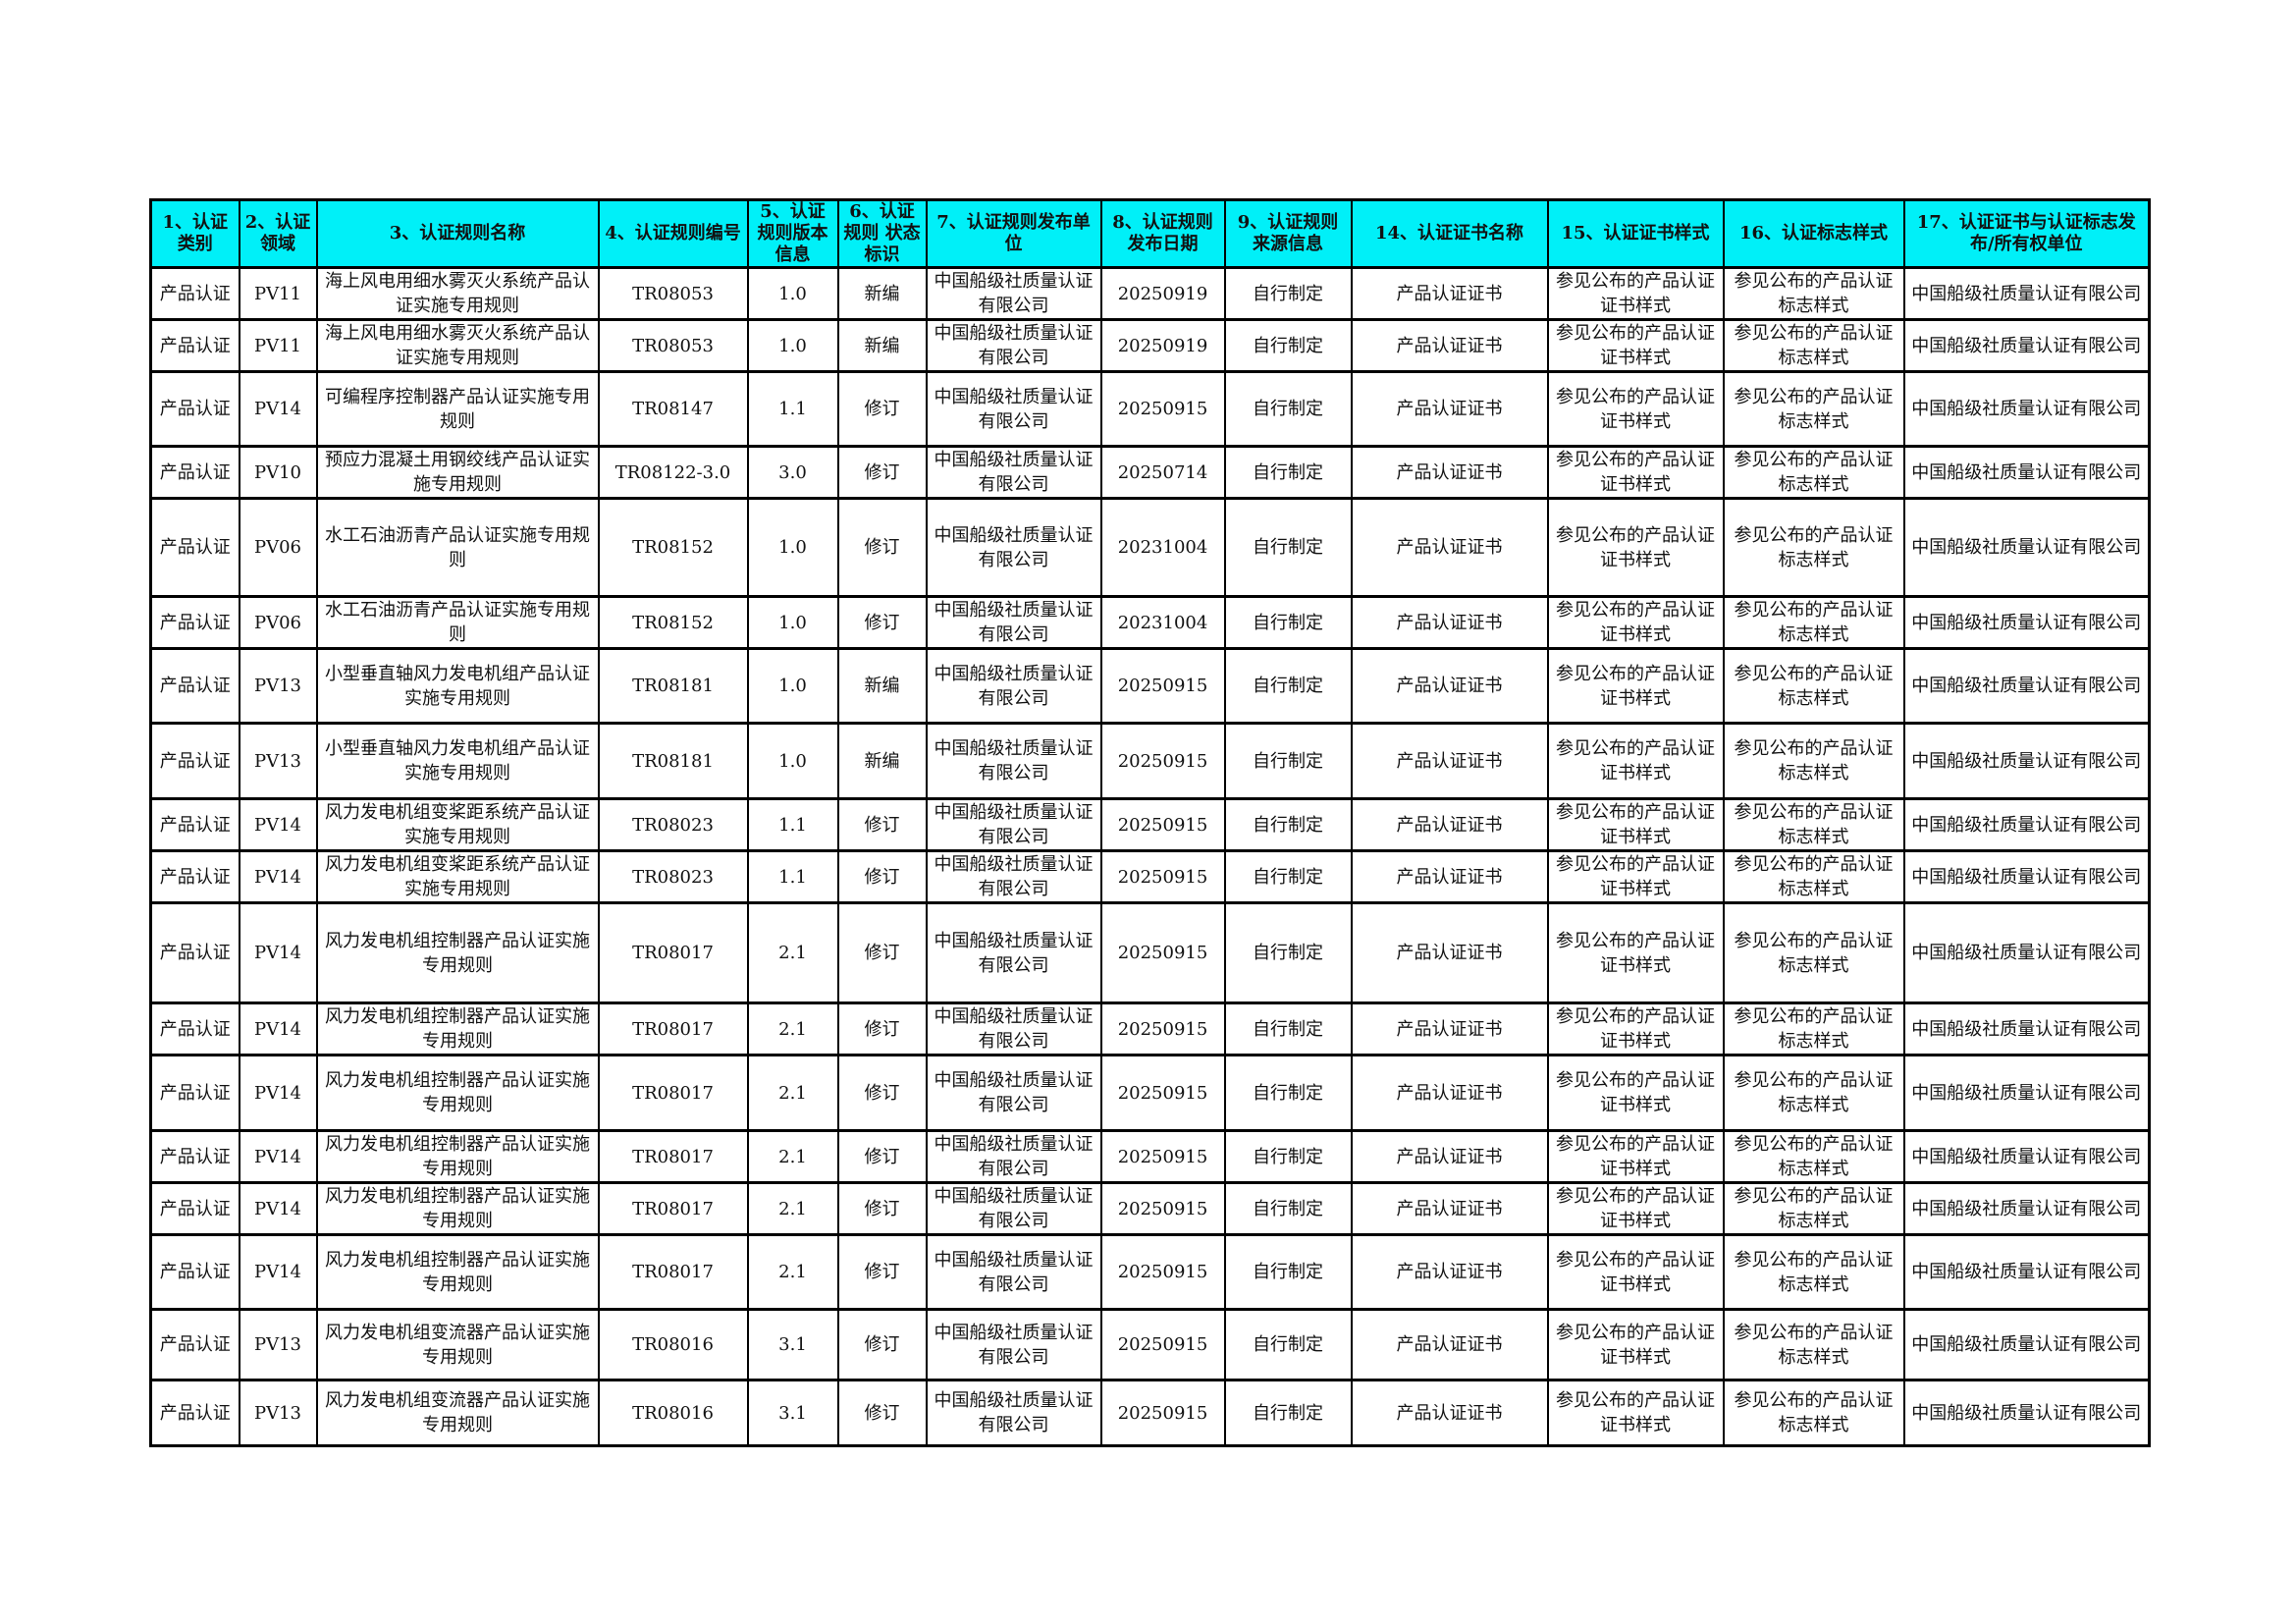  I want to click on cell-cert-field: PV10, so click(278, 472).